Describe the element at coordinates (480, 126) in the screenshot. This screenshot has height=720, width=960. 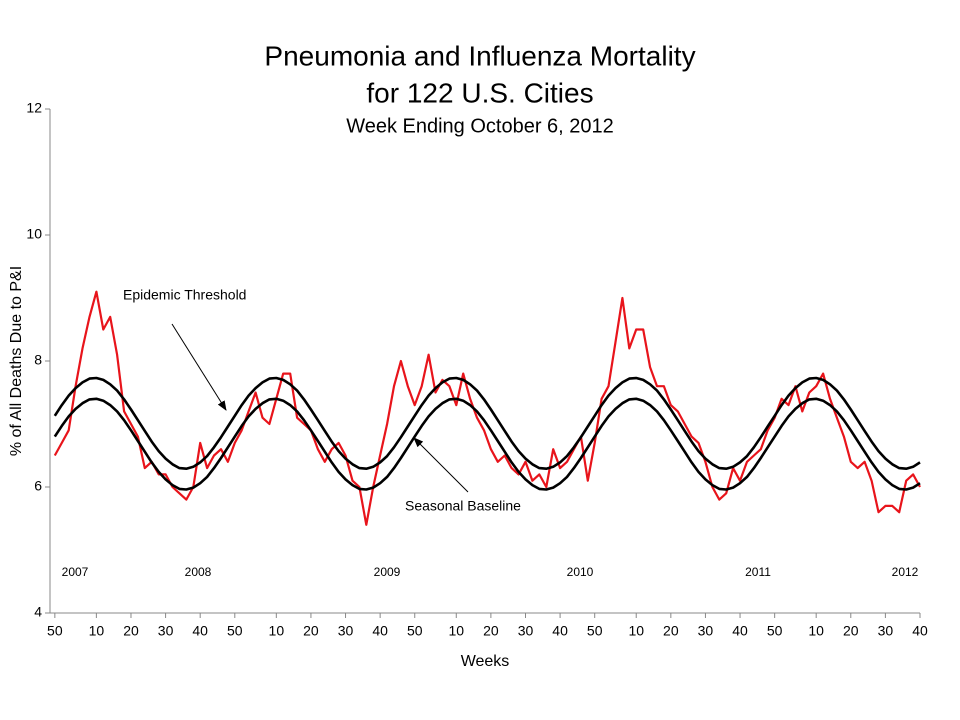
I see `chart-subtitle: Week Ending October 6, 2012` at that location.